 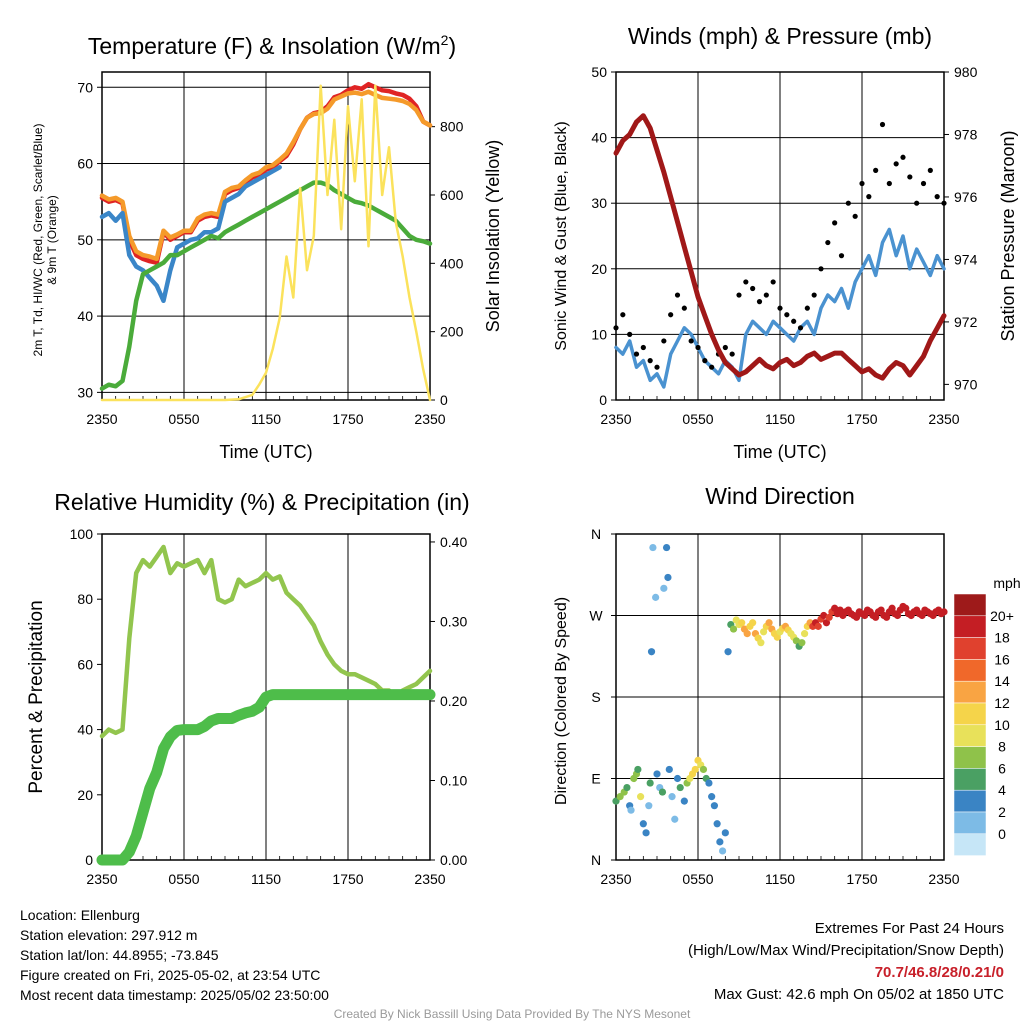 What do you see at coordinates (85, 599) in the screenshot?
I see `y-tick-label: 80` at bounding box center [85, 599].